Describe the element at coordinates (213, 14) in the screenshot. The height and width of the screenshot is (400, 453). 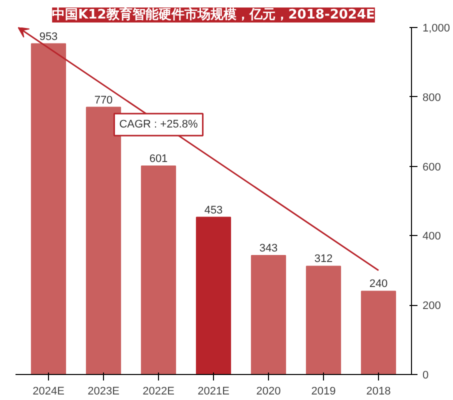
I see `chart-title: 中国K12教育智能硬件市场规模，亿元，2018-2024E` at that location.